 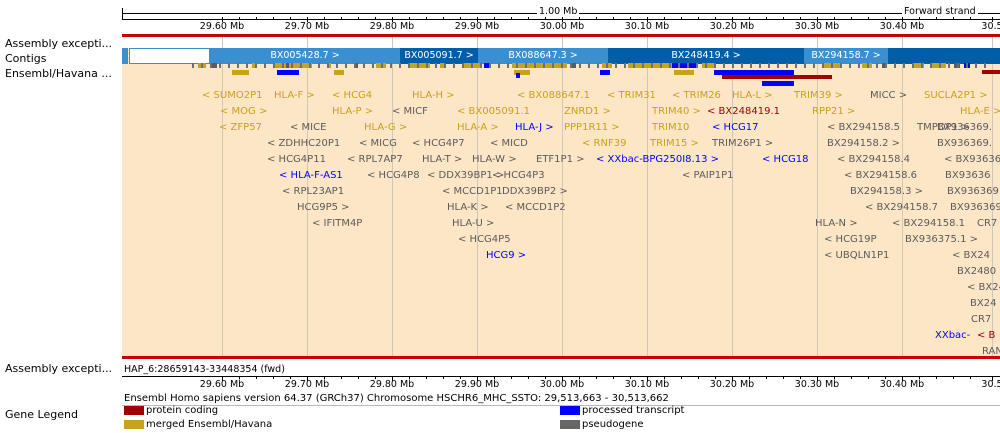 What do you see at coordinates (785, 159) in the screenshot?
I see `gene-label-link: < HCG18` at bounding box center [785, 159].